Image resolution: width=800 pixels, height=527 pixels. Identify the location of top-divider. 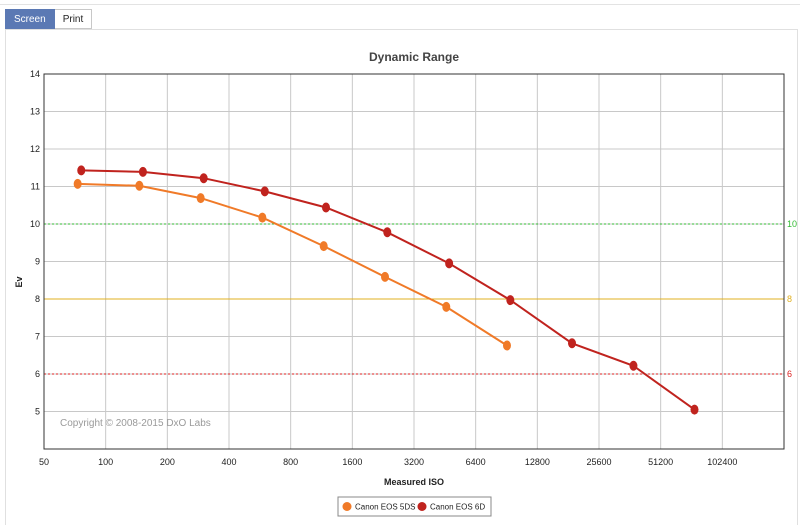
(400, 4).